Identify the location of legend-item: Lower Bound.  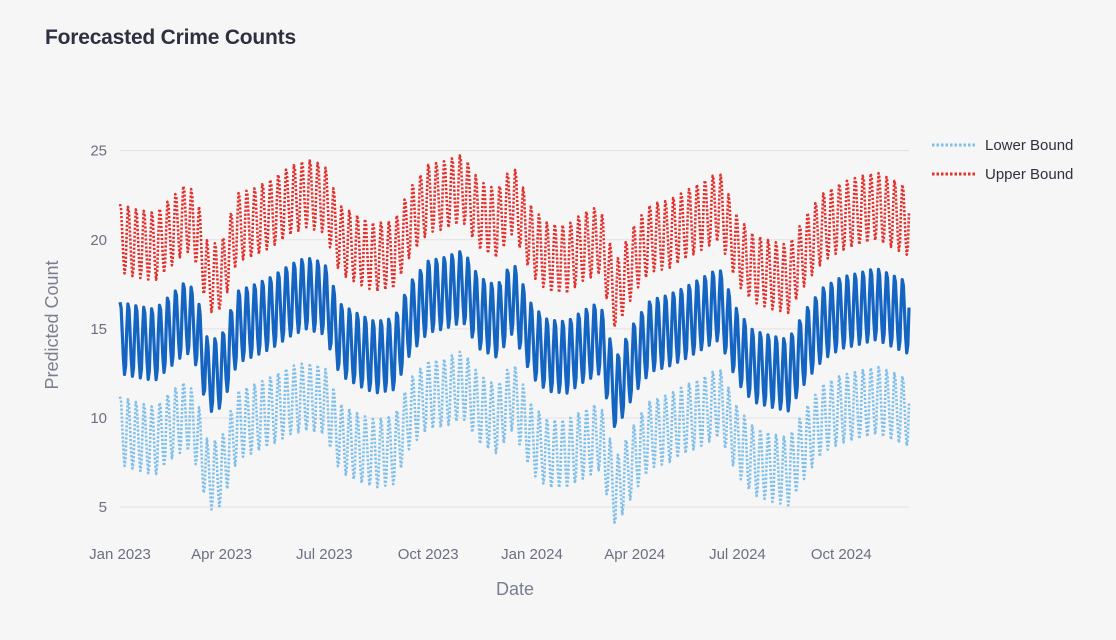
(1002, 145).